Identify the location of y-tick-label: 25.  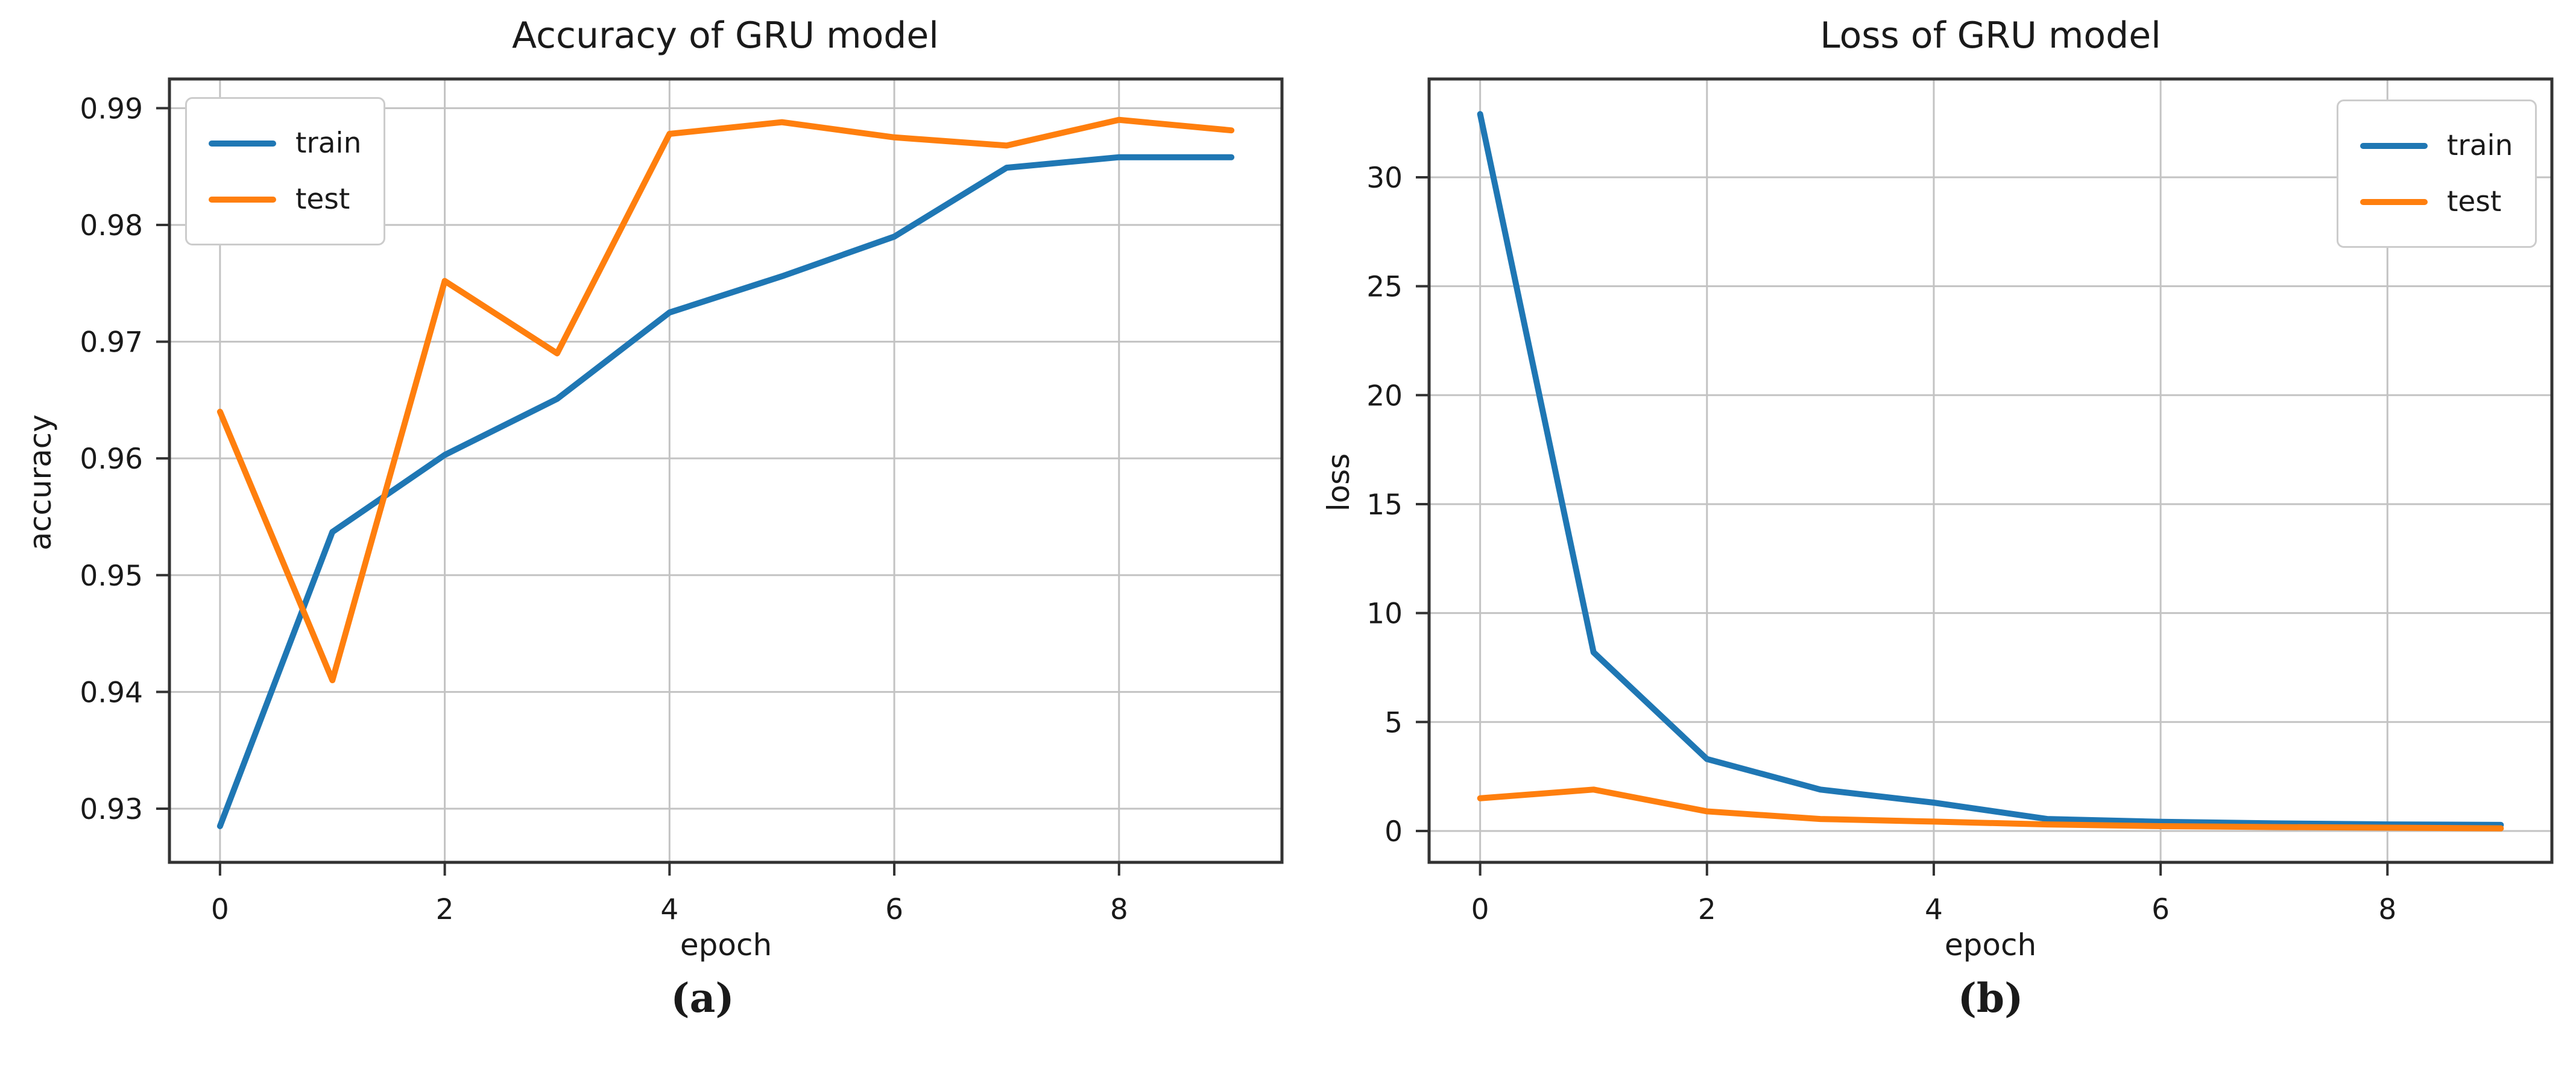
(1384, 288).